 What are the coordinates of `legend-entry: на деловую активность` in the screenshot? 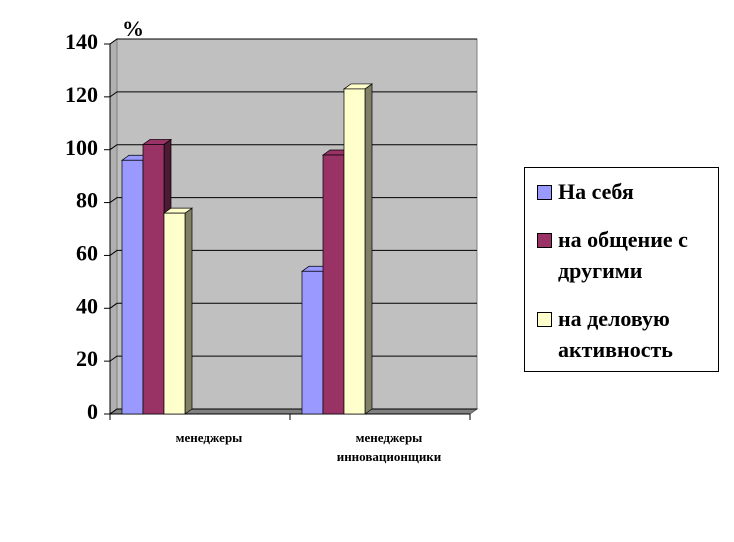 It's located at (624, 334).